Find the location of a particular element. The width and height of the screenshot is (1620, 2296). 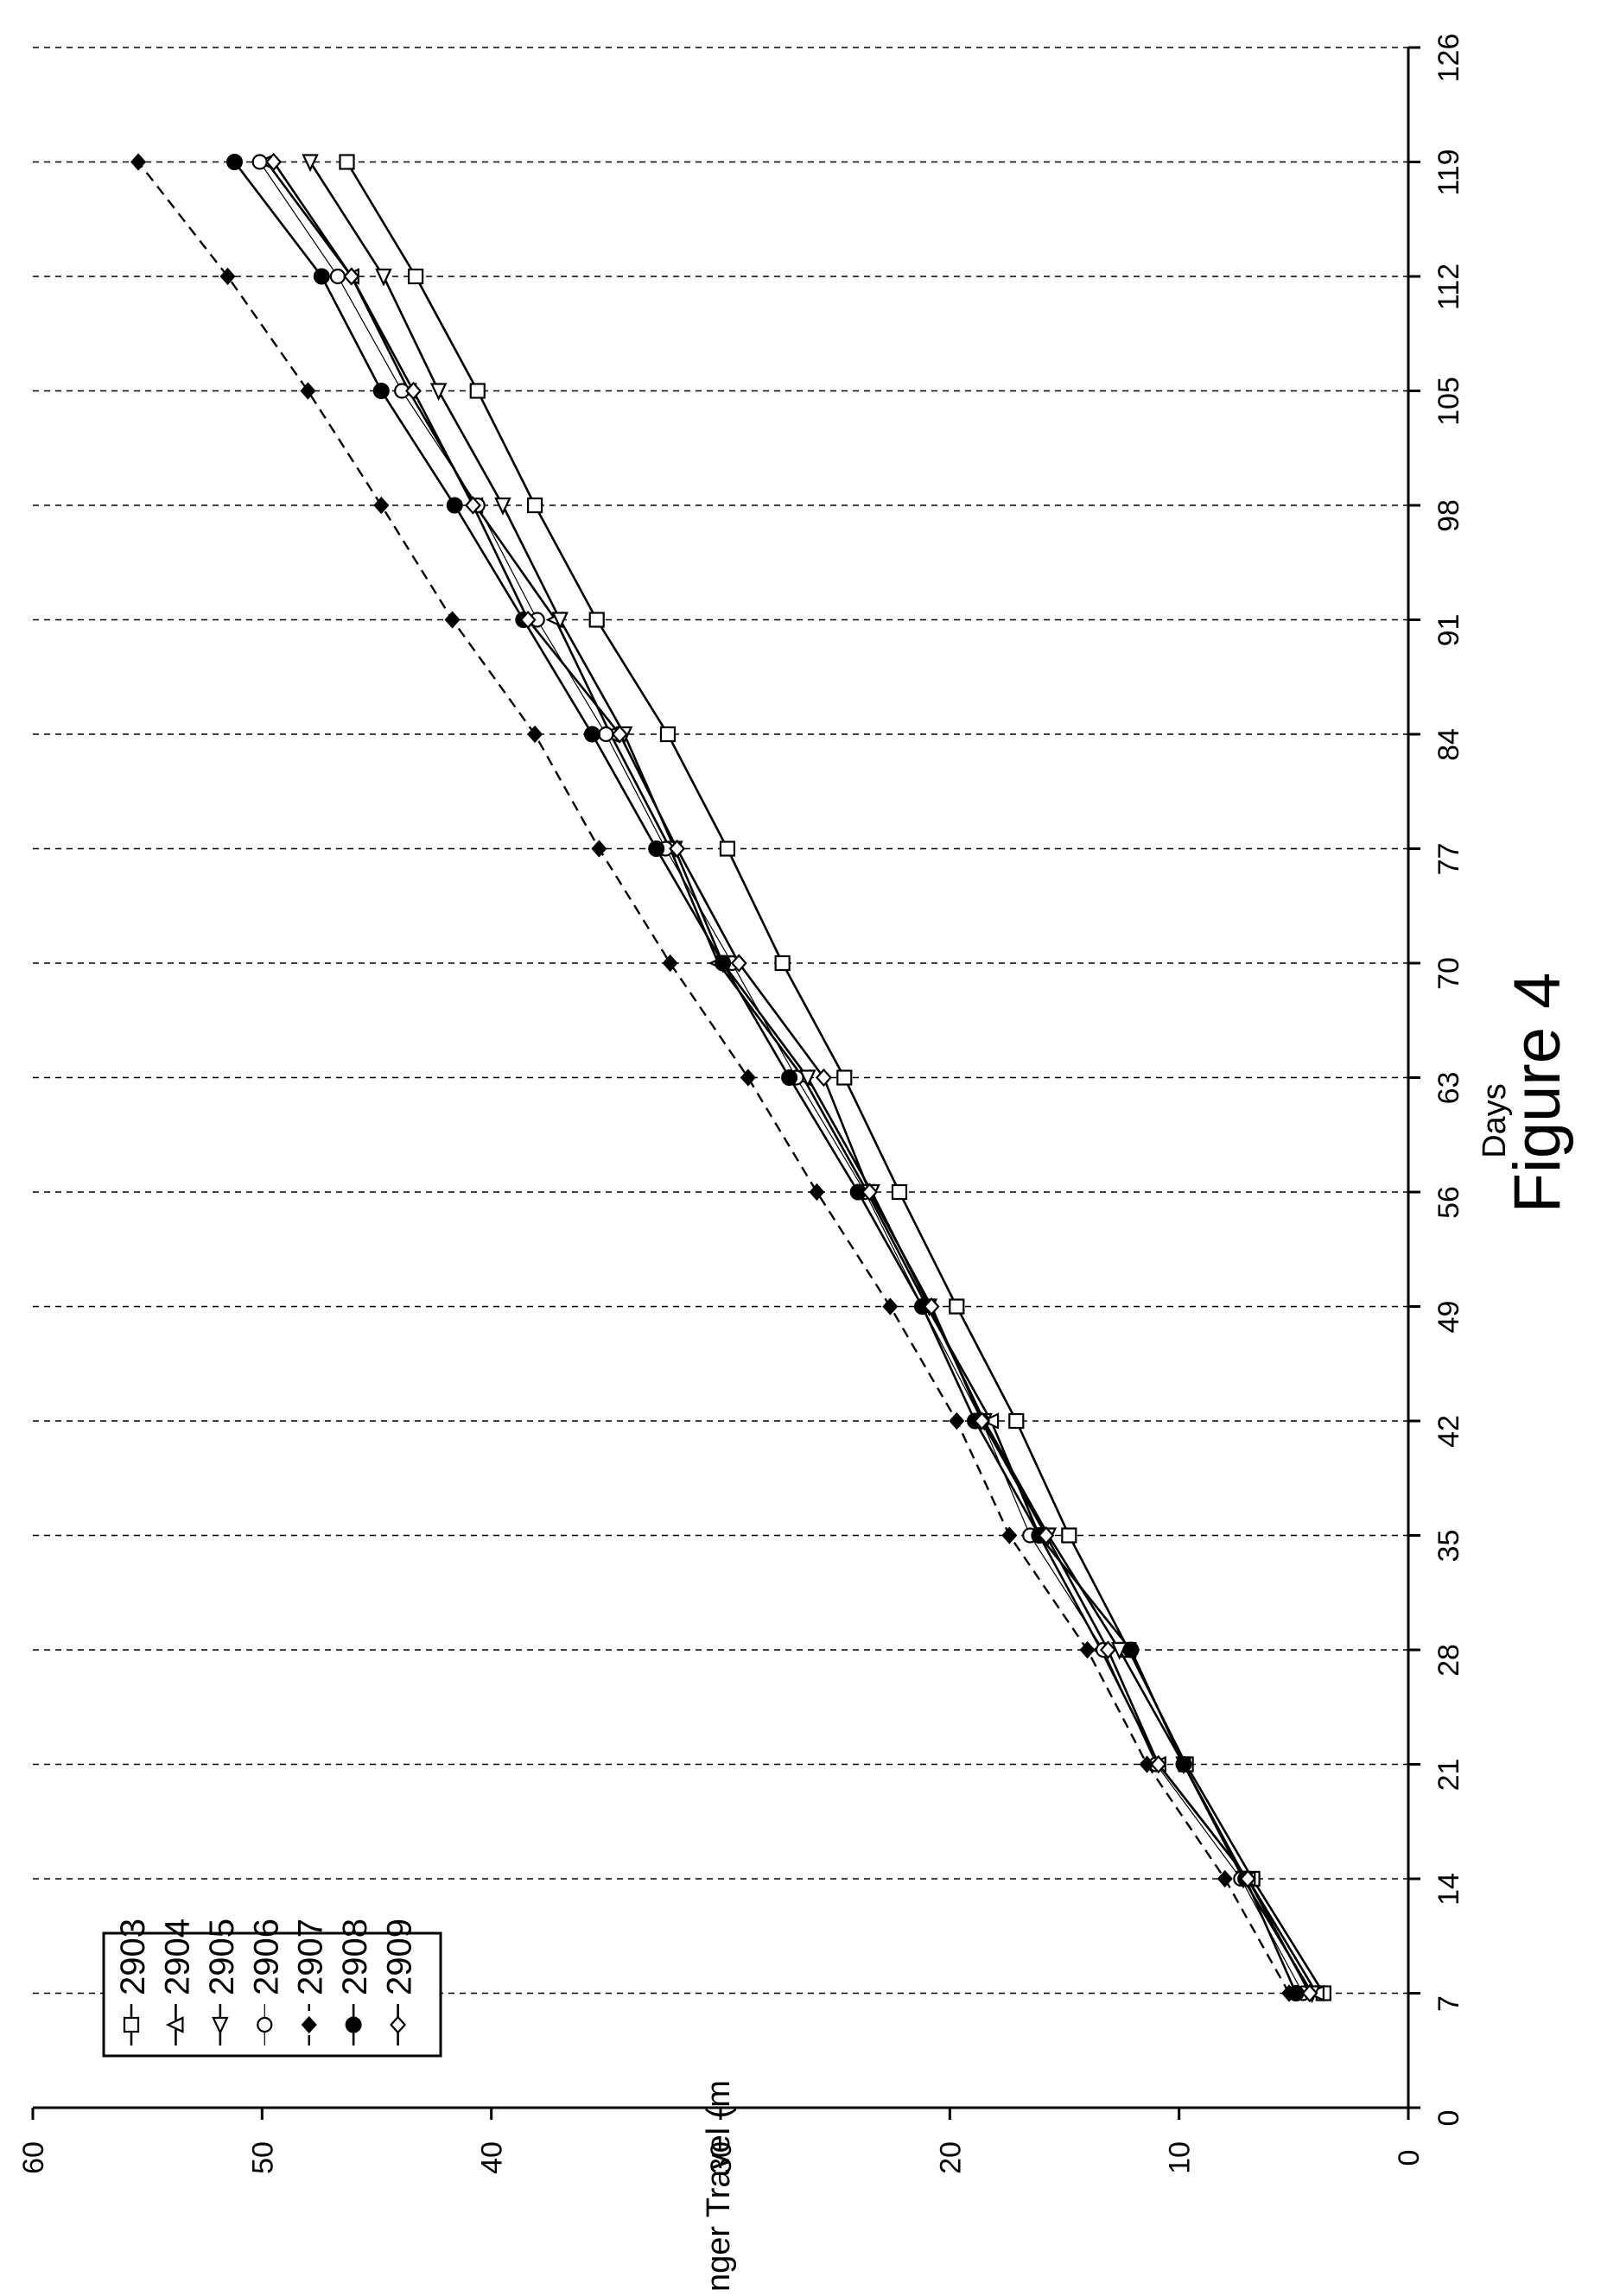

legend-box is located at coordinates (272, 1994).